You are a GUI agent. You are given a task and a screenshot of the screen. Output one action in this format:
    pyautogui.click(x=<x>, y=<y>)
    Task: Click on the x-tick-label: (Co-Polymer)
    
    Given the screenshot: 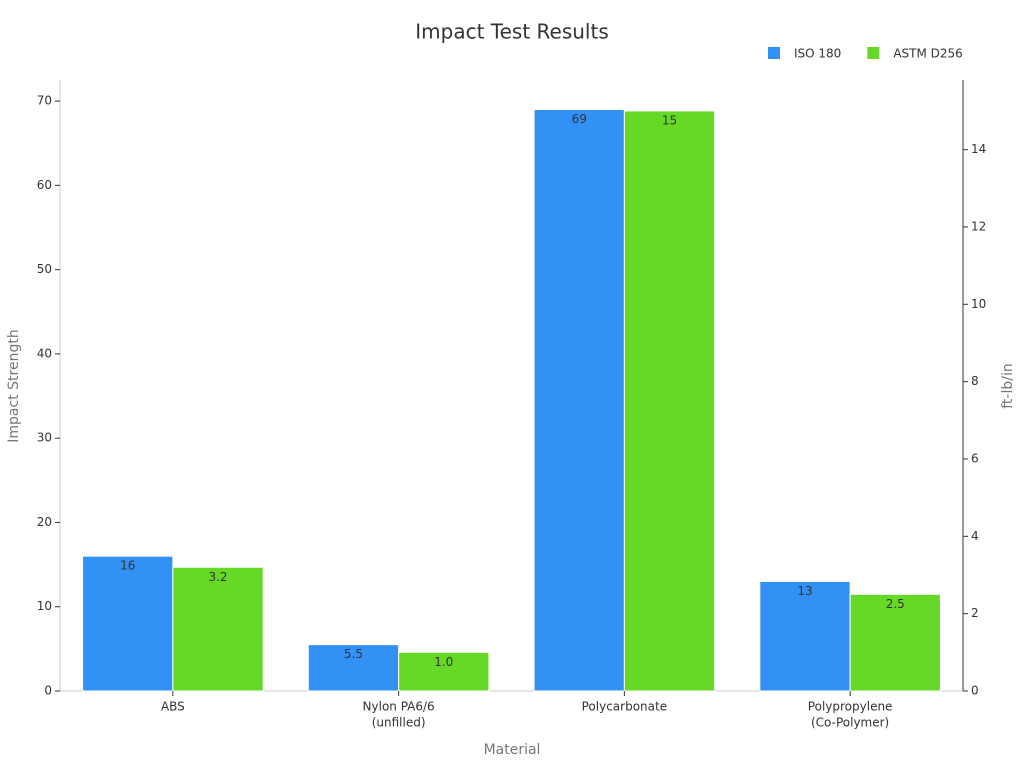 What is the action you would take?
    pyautogui.click(x=850, y=723)
    